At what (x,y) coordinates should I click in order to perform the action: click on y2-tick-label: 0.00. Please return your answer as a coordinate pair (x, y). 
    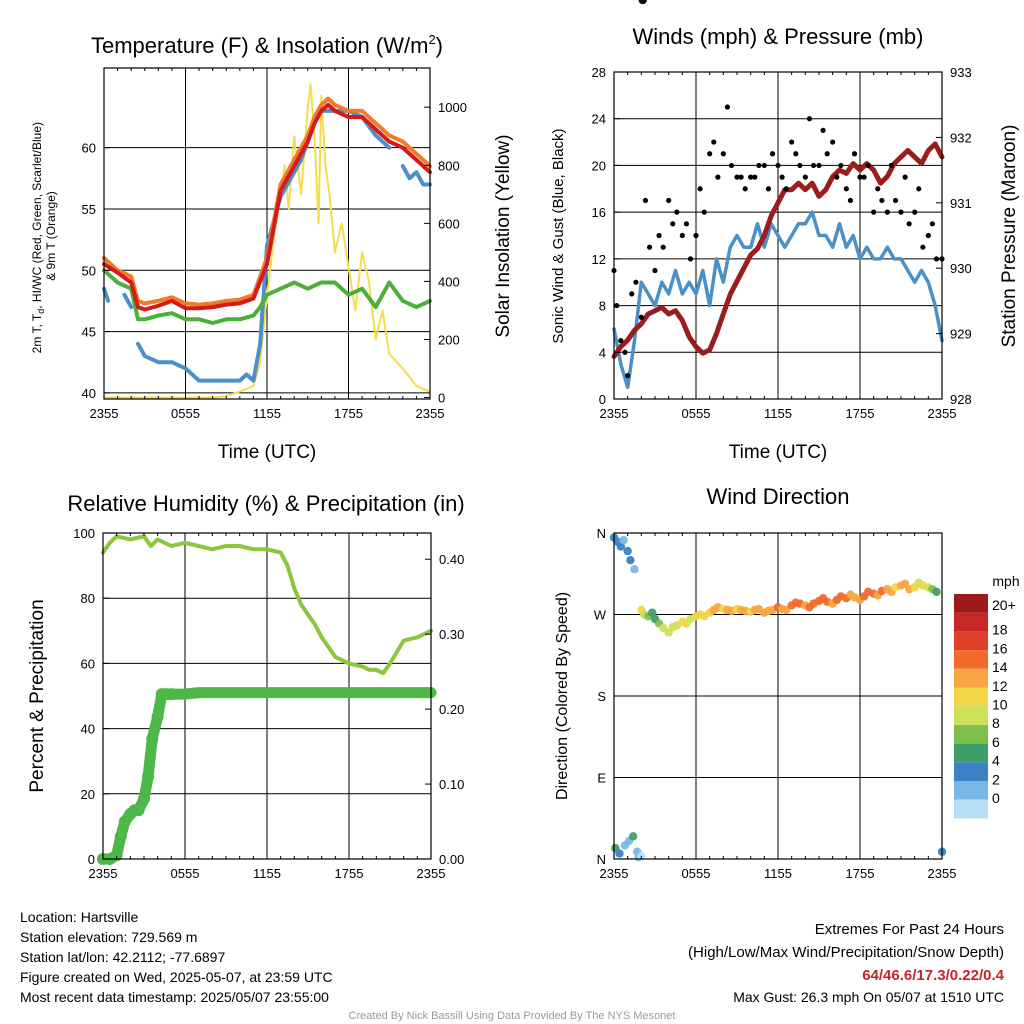
    Looking at the image, I should click on (451, 859).